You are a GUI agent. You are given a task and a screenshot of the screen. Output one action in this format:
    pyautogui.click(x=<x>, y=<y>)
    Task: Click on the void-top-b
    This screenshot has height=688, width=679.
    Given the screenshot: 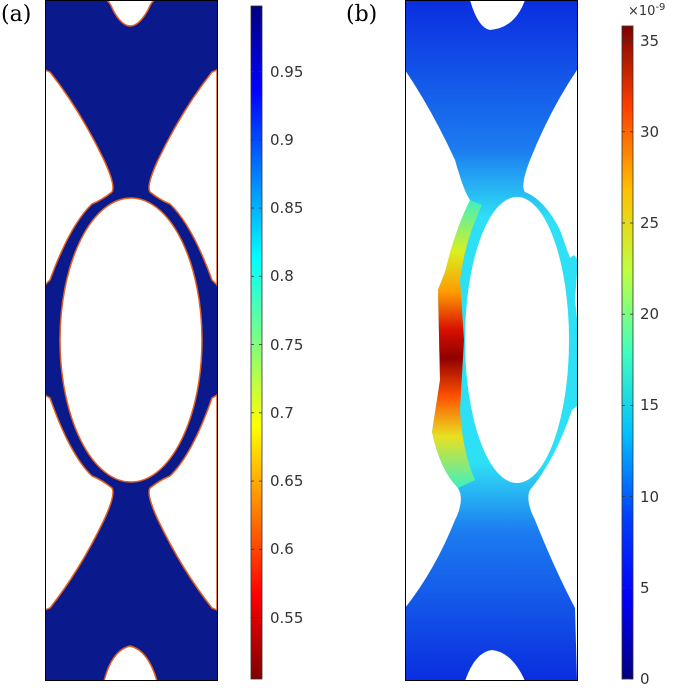 What is the action you would take?
    pyautogui.click(x=497, y=15)
    